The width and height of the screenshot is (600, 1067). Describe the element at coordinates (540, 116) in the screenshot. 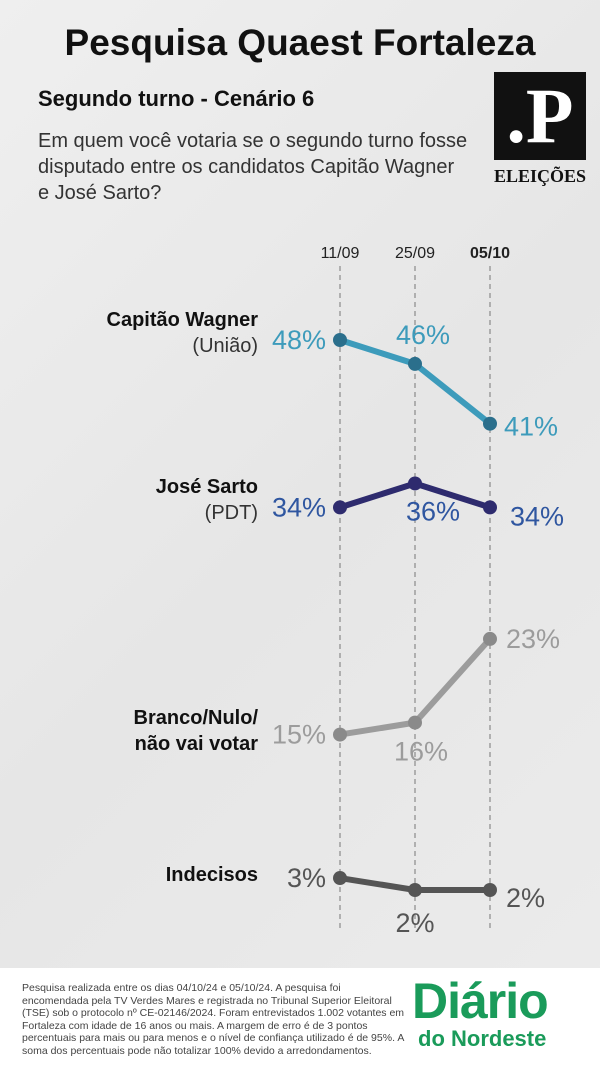

I see `logo-mark: .P` at that location.